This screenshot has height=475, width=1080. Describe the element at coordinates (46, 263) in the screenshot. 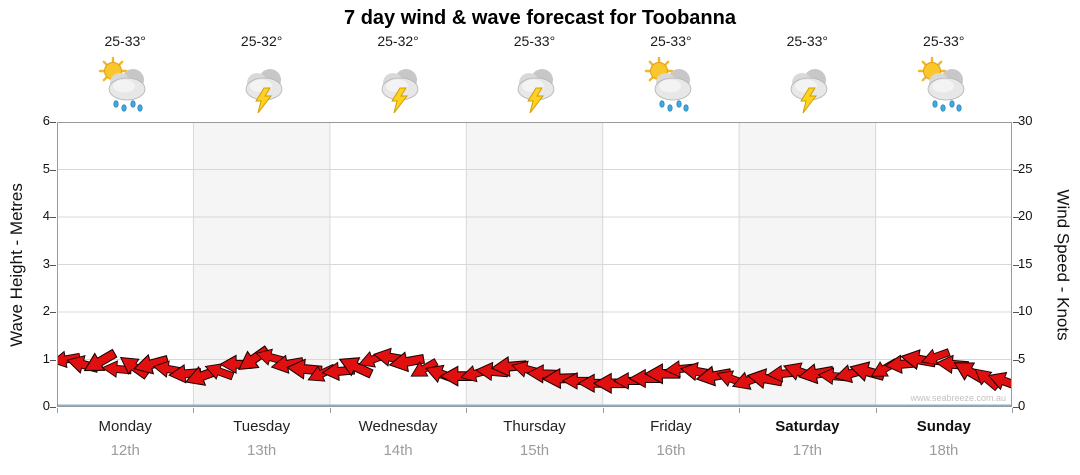

I see `wave-height-tick-label: 3` at that location.